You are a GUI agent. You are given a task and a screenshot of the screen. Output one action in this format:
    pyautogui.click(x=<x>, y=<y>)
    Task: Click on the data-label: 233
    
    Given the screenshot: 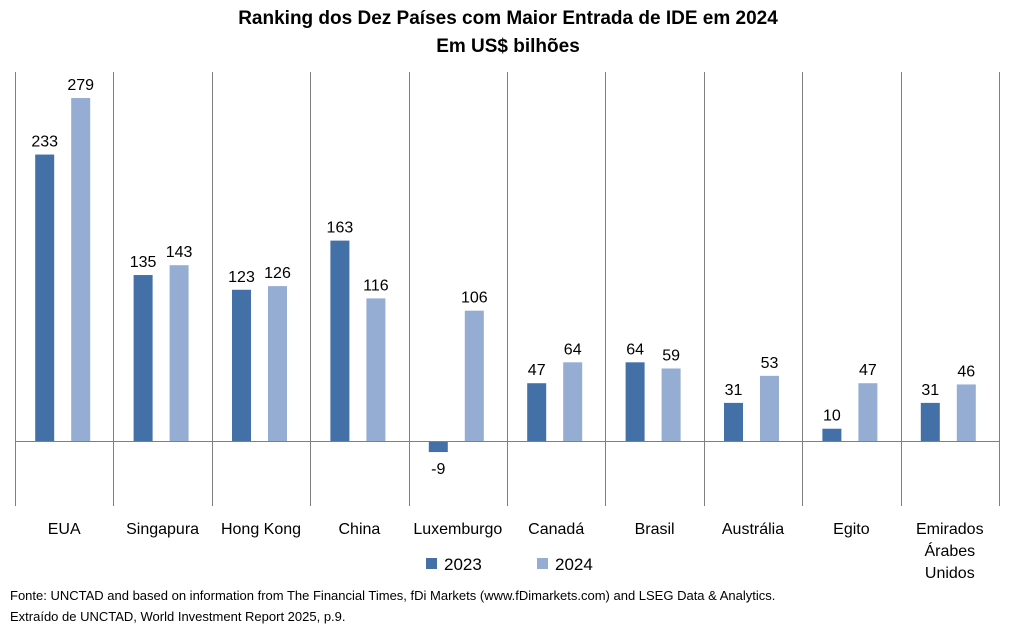 What is the action you would take?
    pyautogui.click(x=44, y=142)
    